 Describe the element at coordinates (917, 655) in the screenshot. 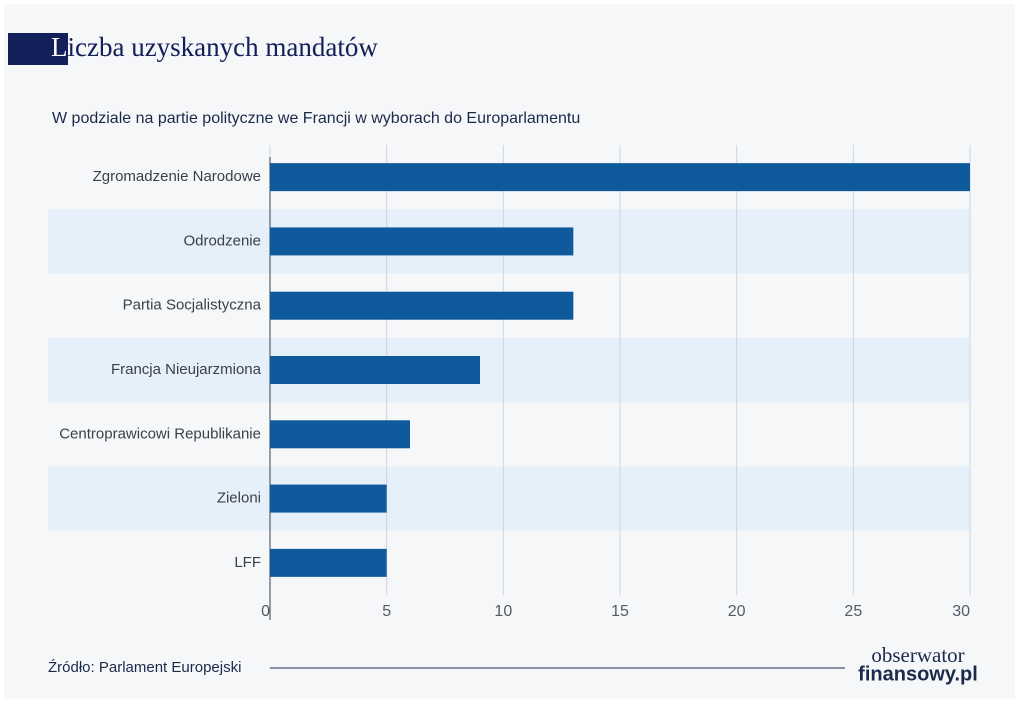

I see `logo-line1: obserwator` at that location.